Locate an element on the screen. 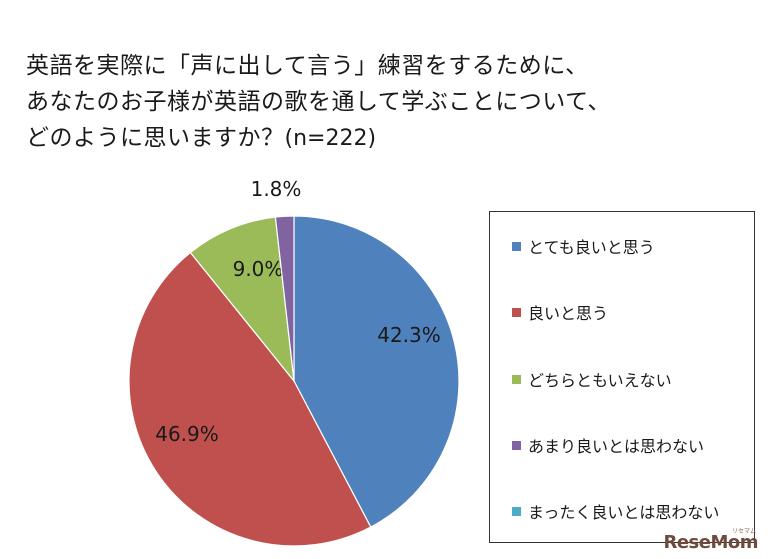  legend-label: 良いと思う is located at coordinates (568, 313).